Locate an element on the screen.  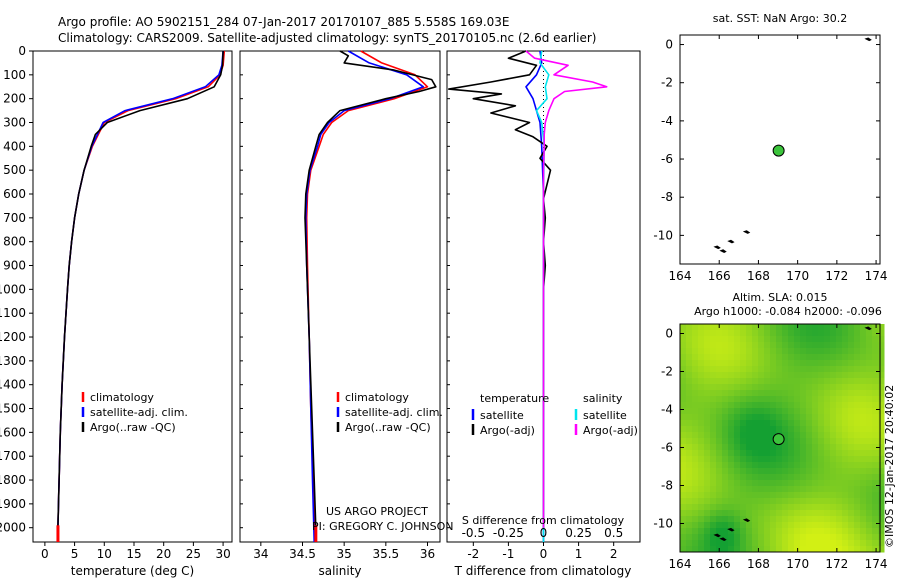
temp-x-tick-label: 25 is located at coordinates (193, 554).